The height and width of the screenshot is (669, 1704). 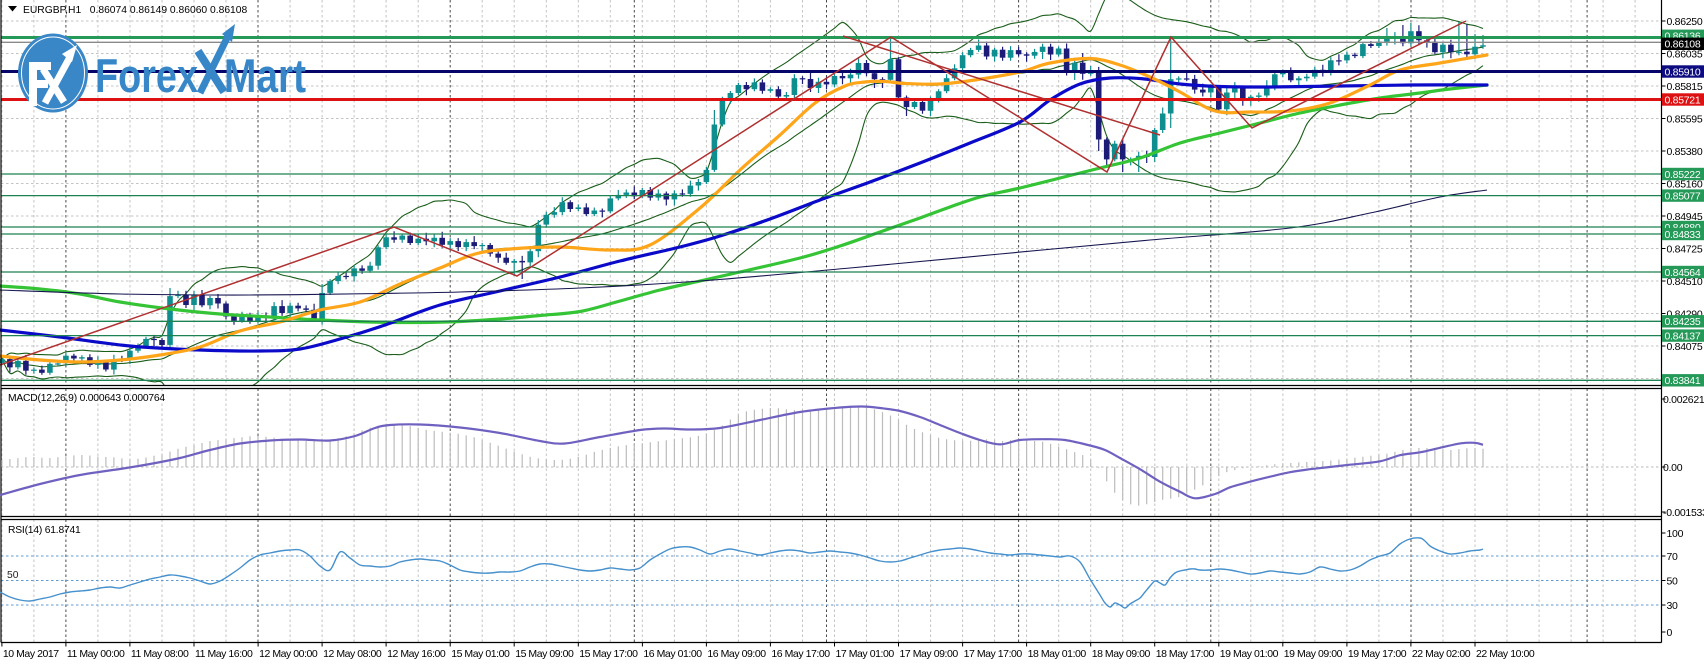 I want to click on svg-text: 0.84564, so click(x=1683, y=273).